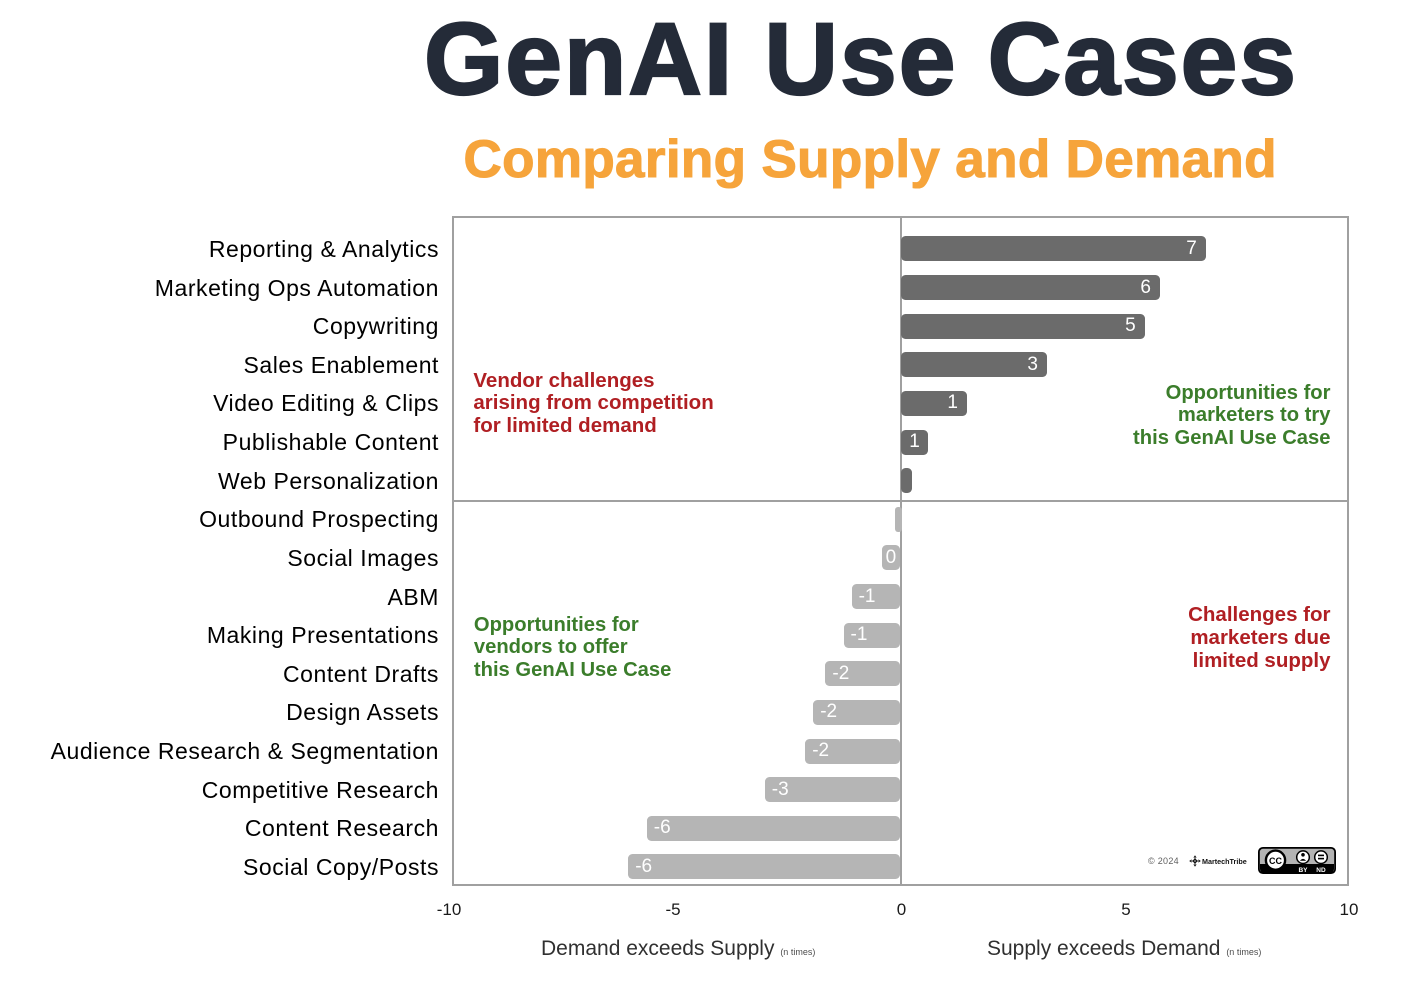  Describe the element at coordinates (1321, 870) in the screenshot. I see `svg-text: ND` at that location.